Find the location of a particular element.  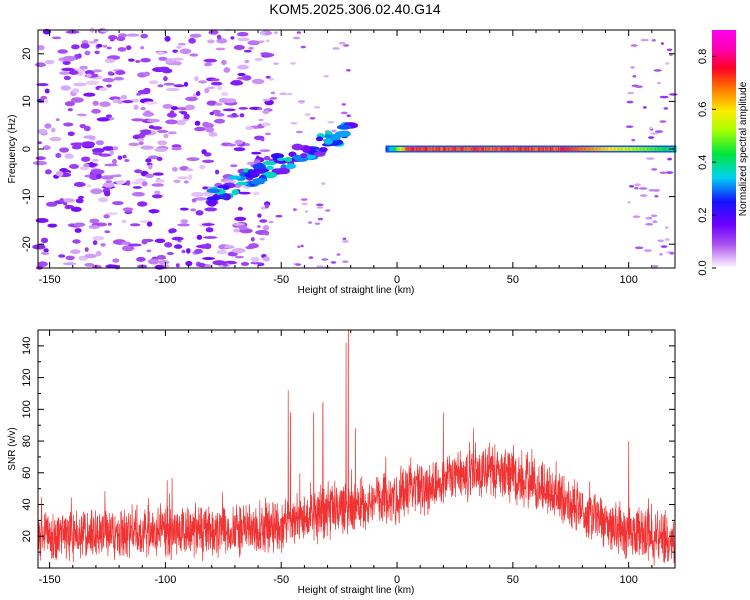

y-tick-label: 60 is located at coordinates (27, 473).